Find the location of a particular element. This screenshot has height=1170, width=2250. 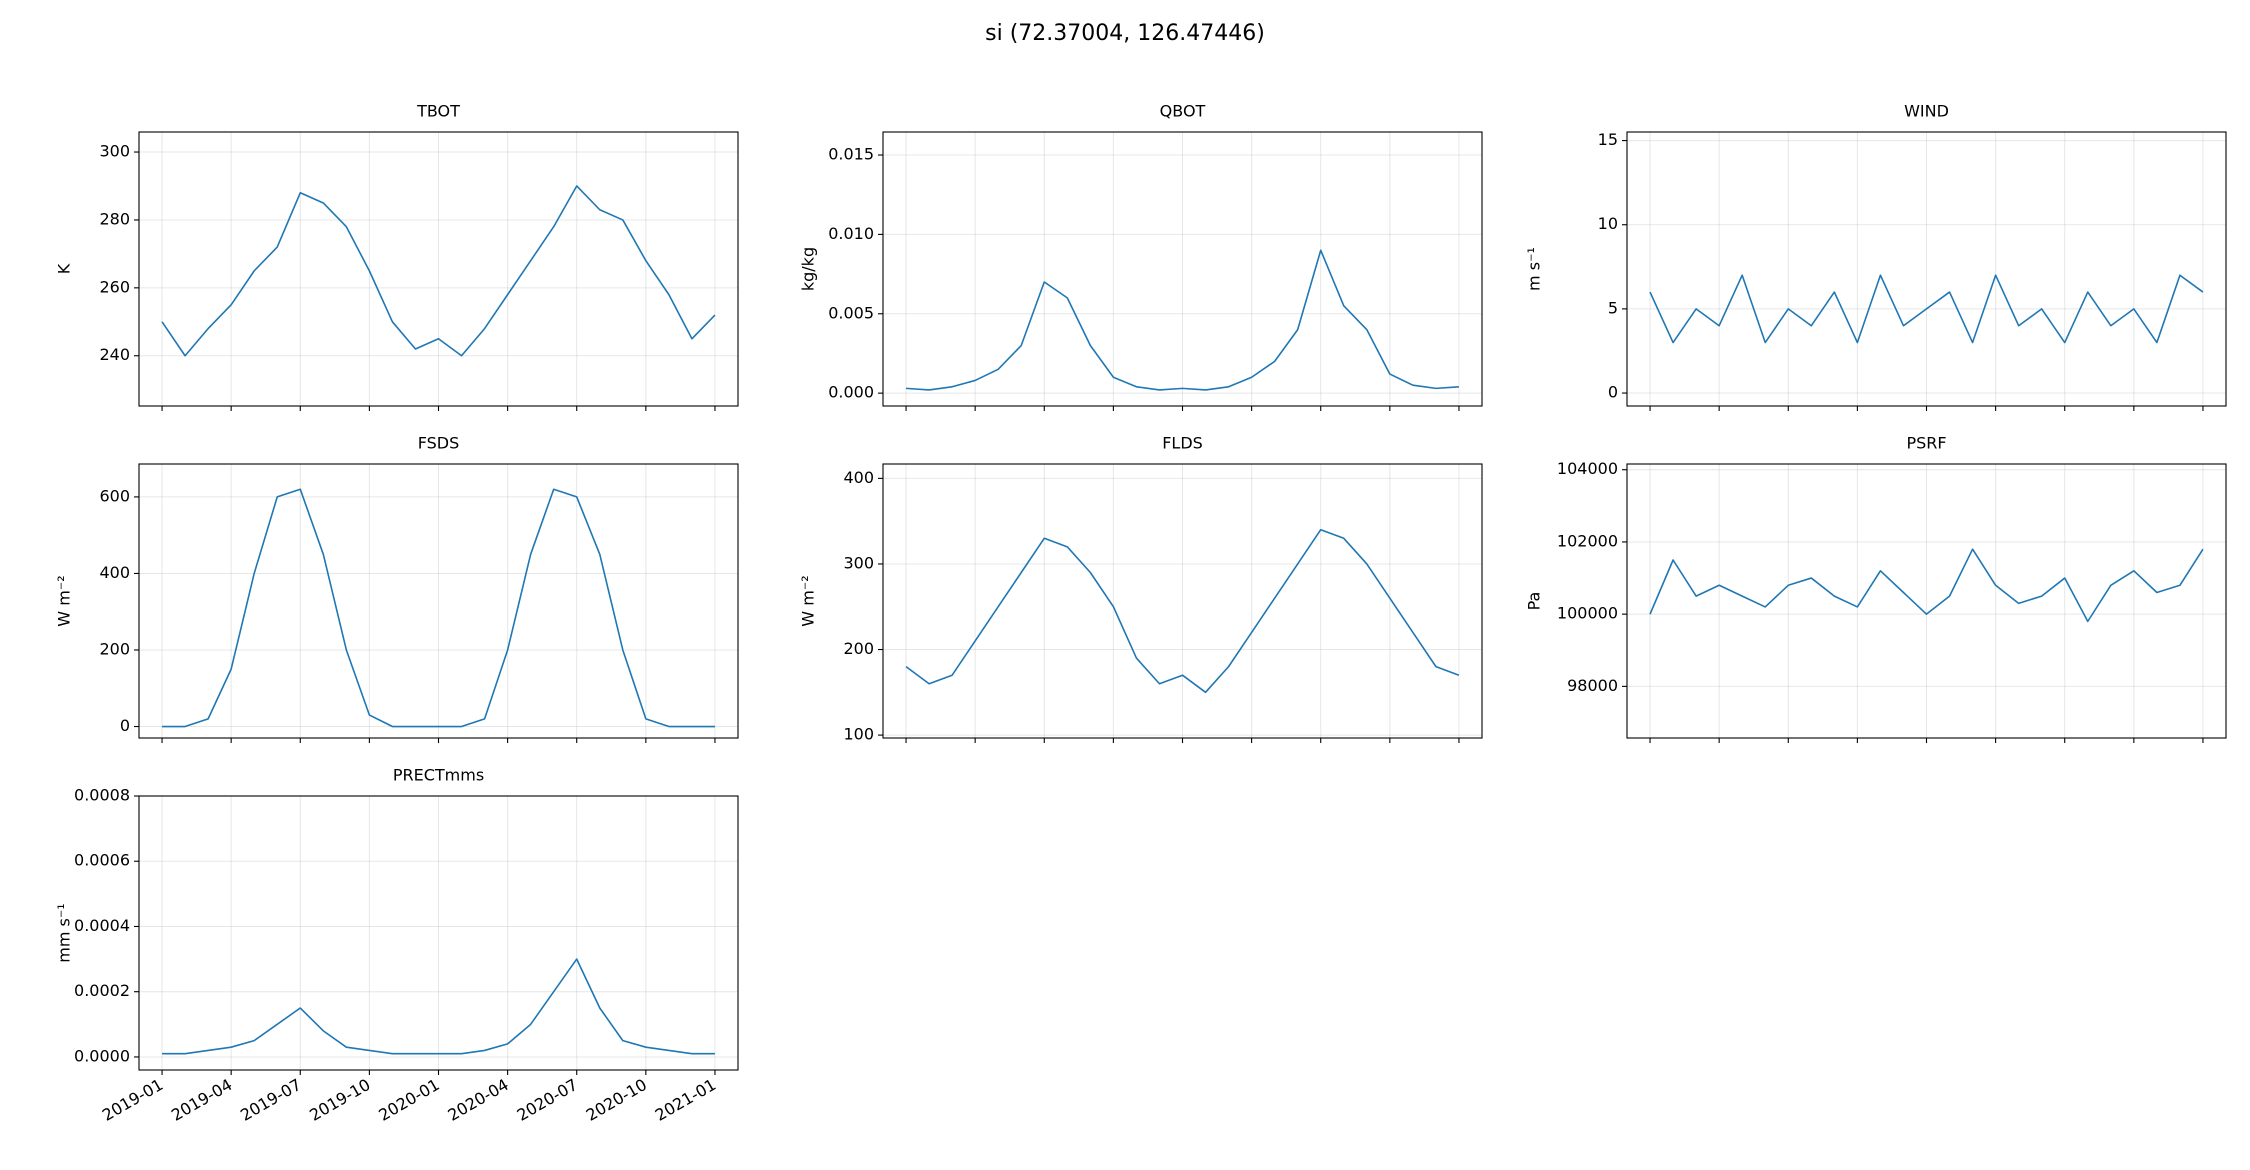

y-tick-label: 102000 is located at coordinates (1587, 540).